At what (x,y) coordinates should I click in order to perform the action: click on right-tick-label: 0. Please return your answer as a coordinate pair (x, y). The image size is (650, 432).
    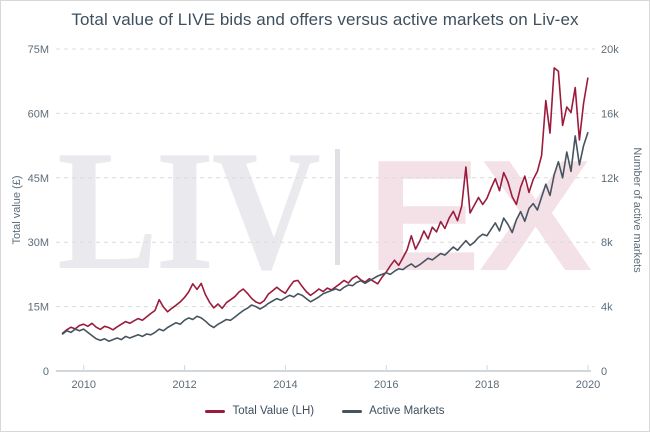
    Looking at the image, I should click on (604, 372).